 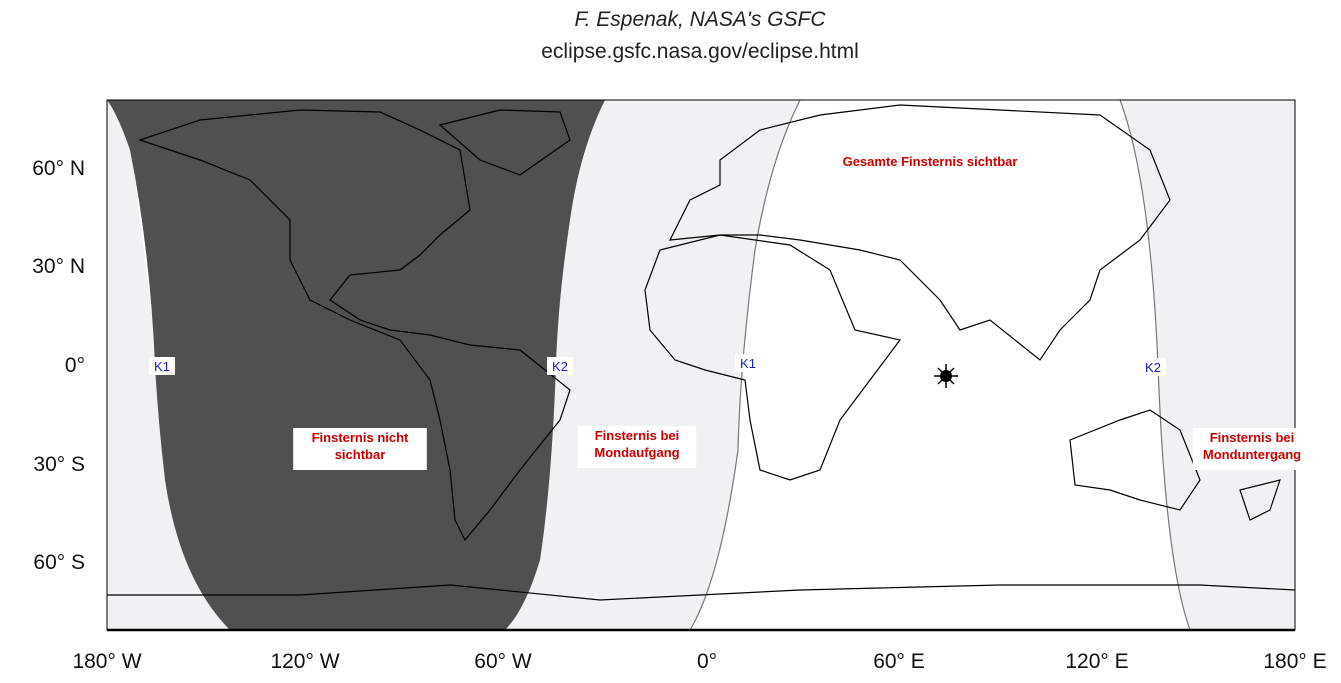 I want to click on zone-moonset, so click(x=1207, y=365).